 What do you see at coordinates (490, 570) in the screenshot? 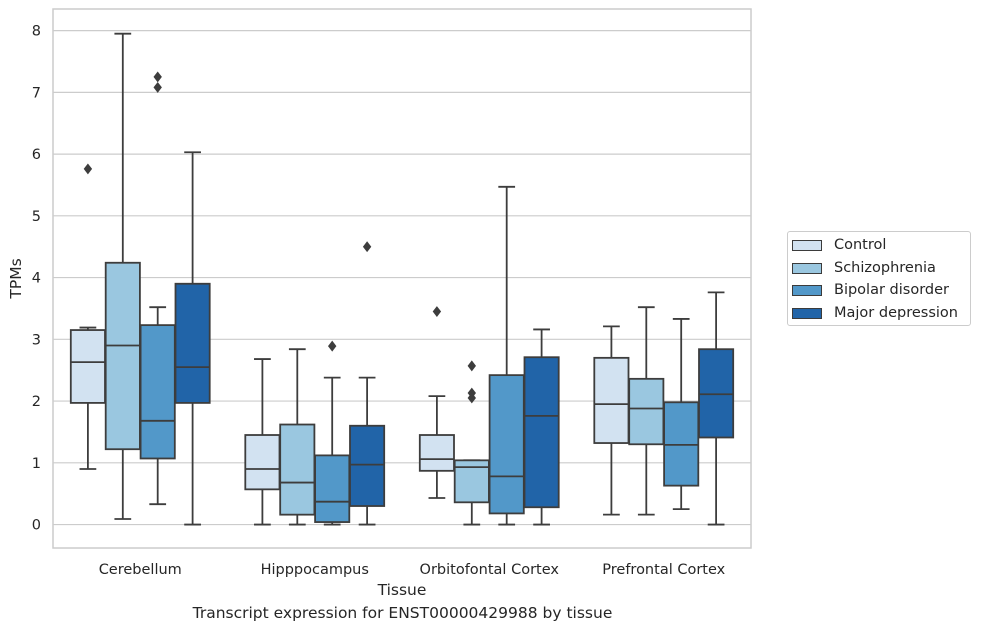
I see `x-tick-label: Orbitofontal Cortex` at bounding box center [490, 570].